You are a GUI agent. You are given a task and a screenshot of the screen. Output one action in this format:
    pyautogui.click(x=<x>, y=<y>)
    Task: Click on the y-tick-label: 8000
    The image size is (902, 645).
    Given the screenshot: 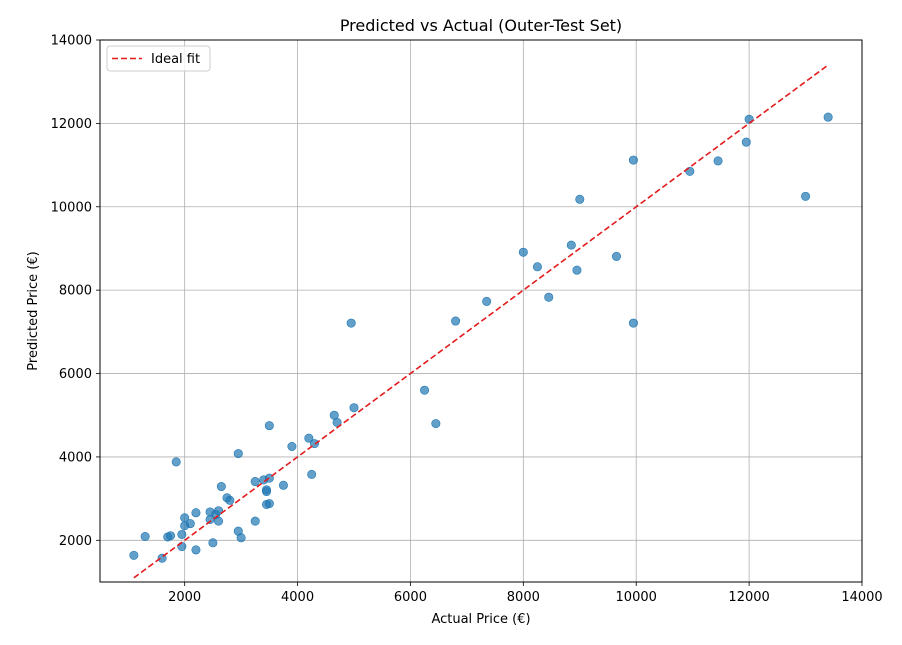 What is the action you would take?
    pyautogui.click(x=75, y=291)
    